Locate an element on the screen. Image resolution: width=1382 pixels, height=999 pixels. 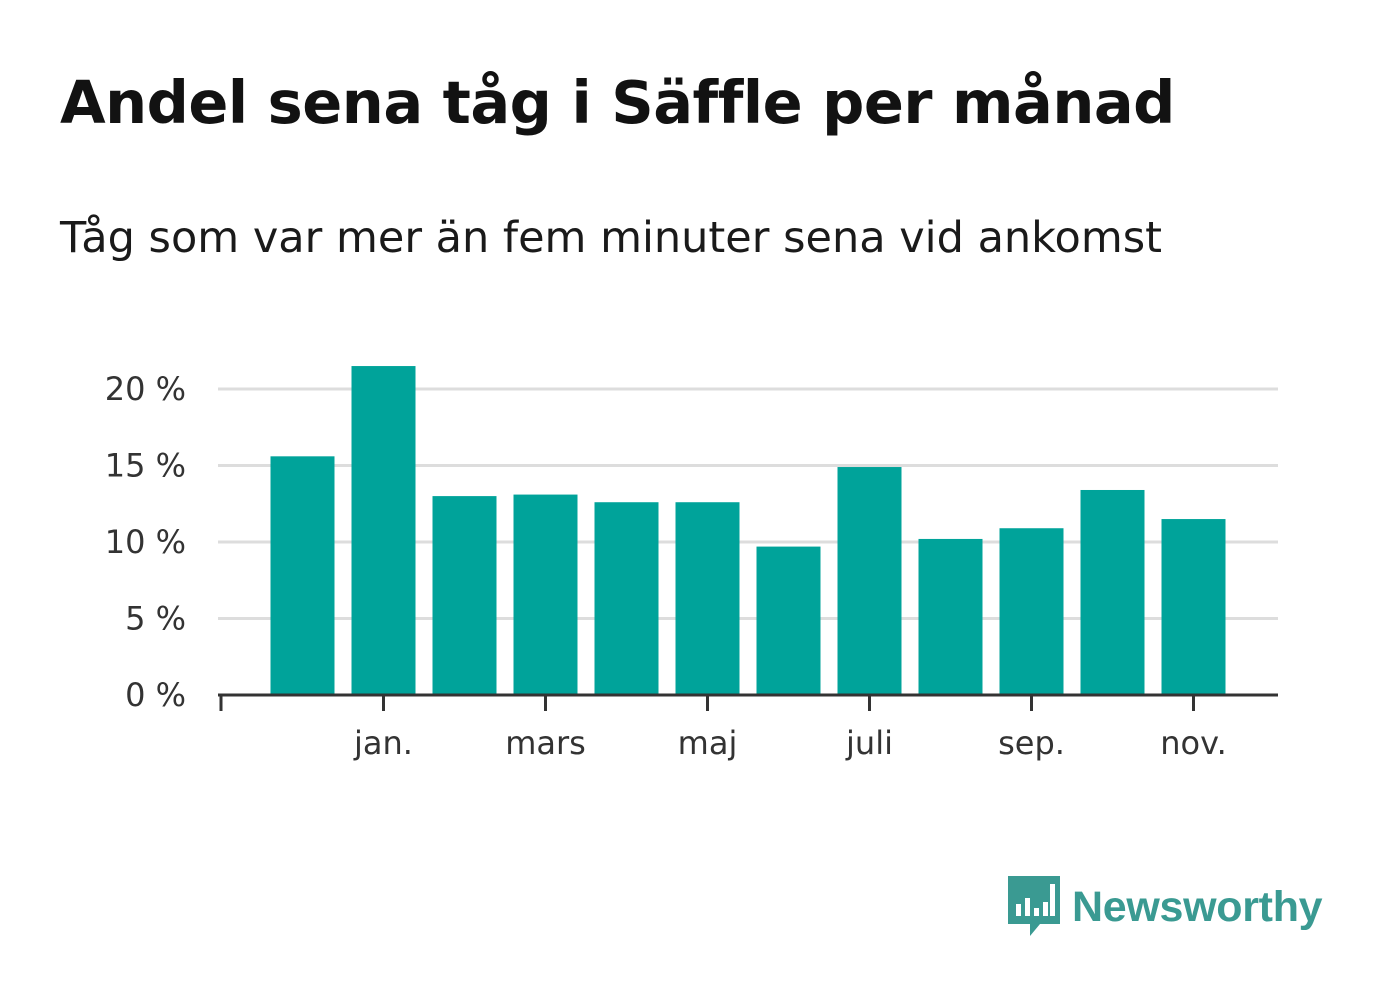
x-axis-labels: jan. mars maj juli sep. nov. is located at coordinates (790, 743).